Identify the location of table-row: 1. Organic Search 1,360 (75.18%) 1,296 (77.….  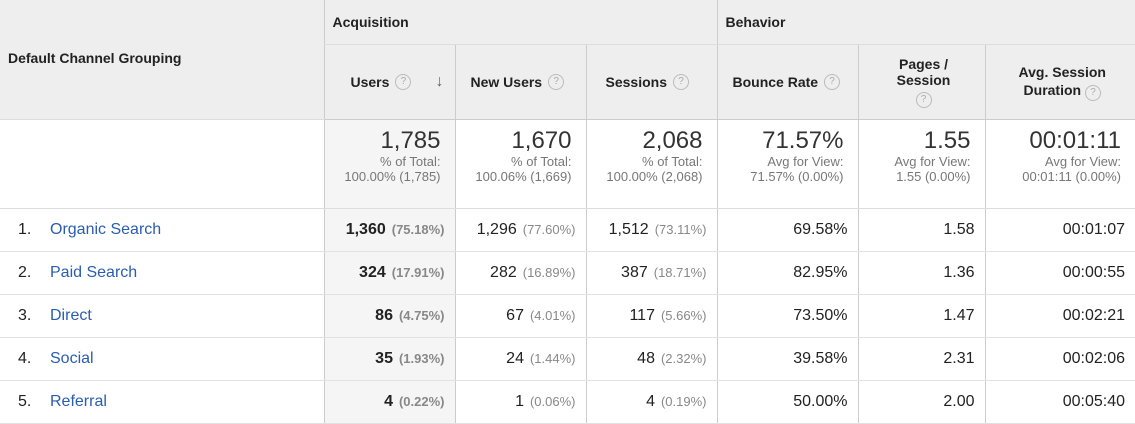
(567, 230).